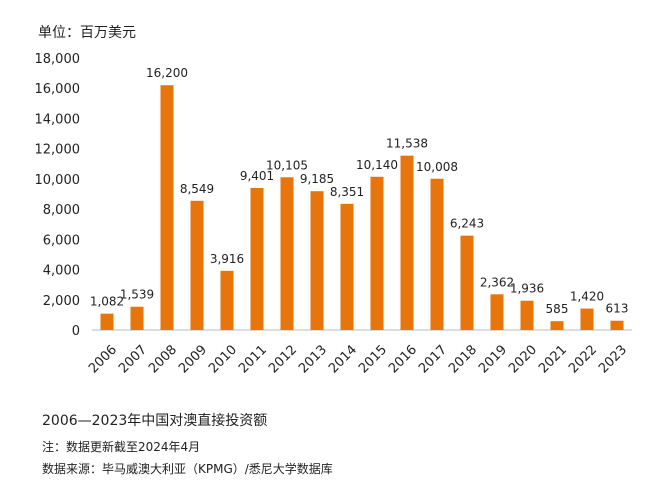 This screenshot has height=503, width=672. Describe the element at coordinates (403, 359) in the screenshot. I see `x-tick-label-2016: 2016` at that location.